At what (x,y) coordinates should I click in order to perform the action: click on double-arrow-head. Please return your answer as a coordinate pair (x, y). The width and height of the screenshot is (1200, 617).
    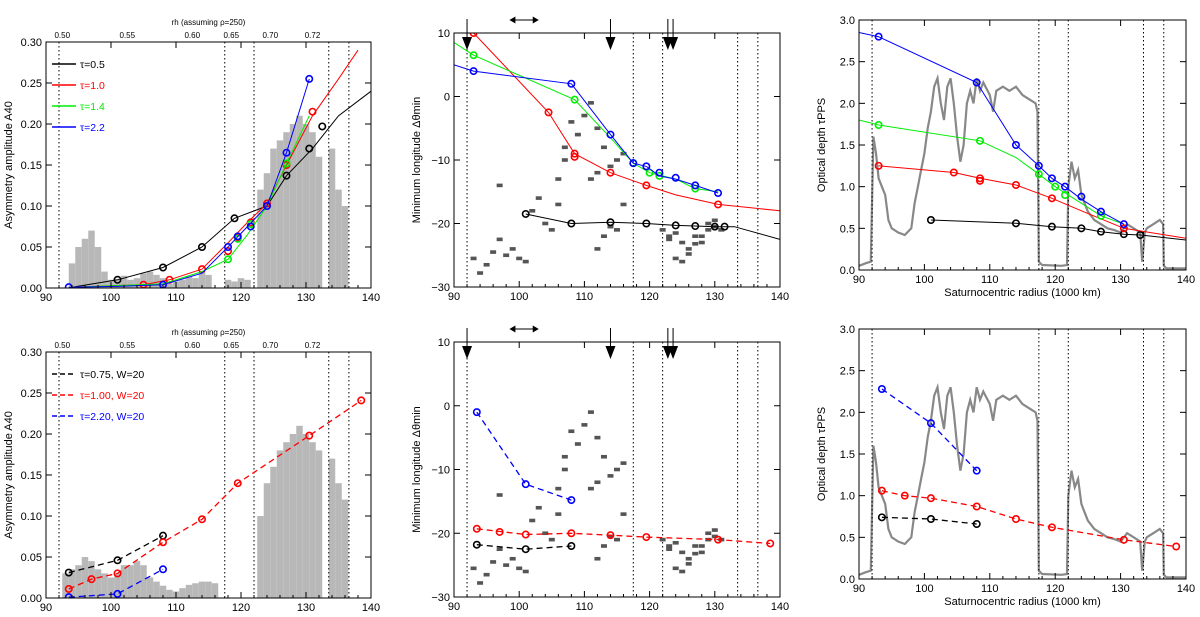
    Looking at the image, I should click on (535, 329).